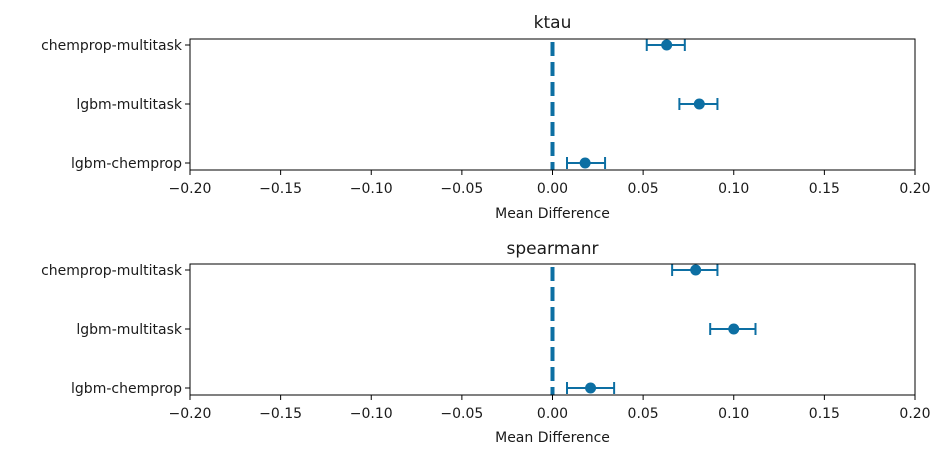  What do you see at coordinates (553, 249) in the screenshot?
I see `chart-title: spearmanr` at bounding box center [553, 249].